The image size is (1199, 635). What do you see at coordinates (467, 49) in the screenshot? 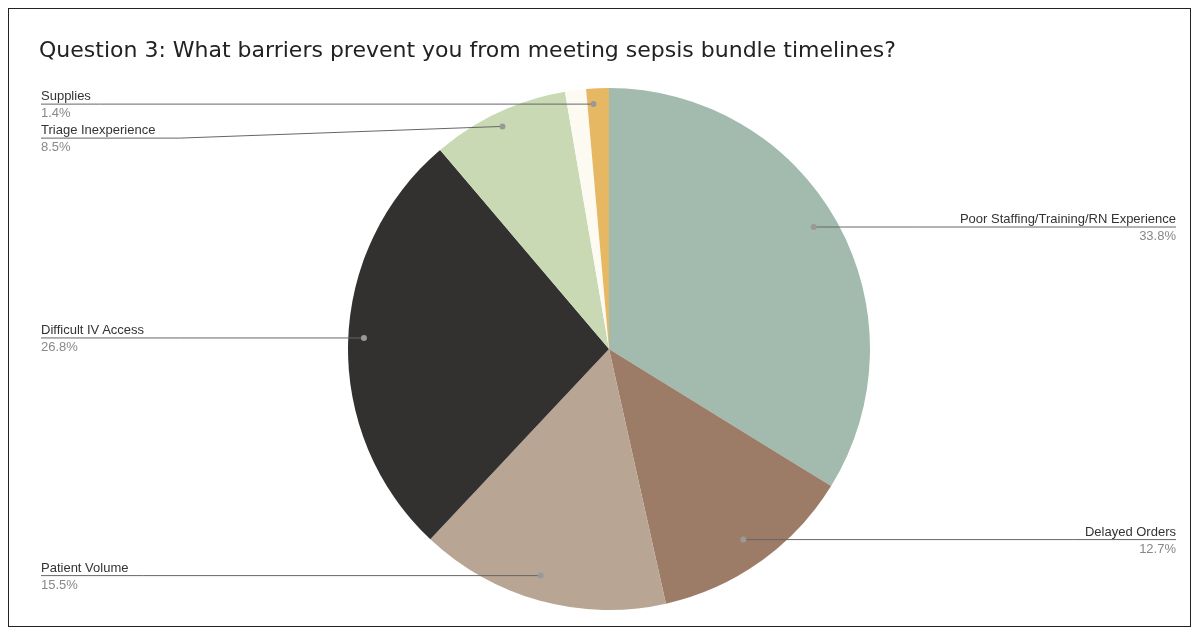
I see `chart-title: Question 3: What barriers prevent you from meeting sepsis bundle timelines?` at bounding box center [467, 49].